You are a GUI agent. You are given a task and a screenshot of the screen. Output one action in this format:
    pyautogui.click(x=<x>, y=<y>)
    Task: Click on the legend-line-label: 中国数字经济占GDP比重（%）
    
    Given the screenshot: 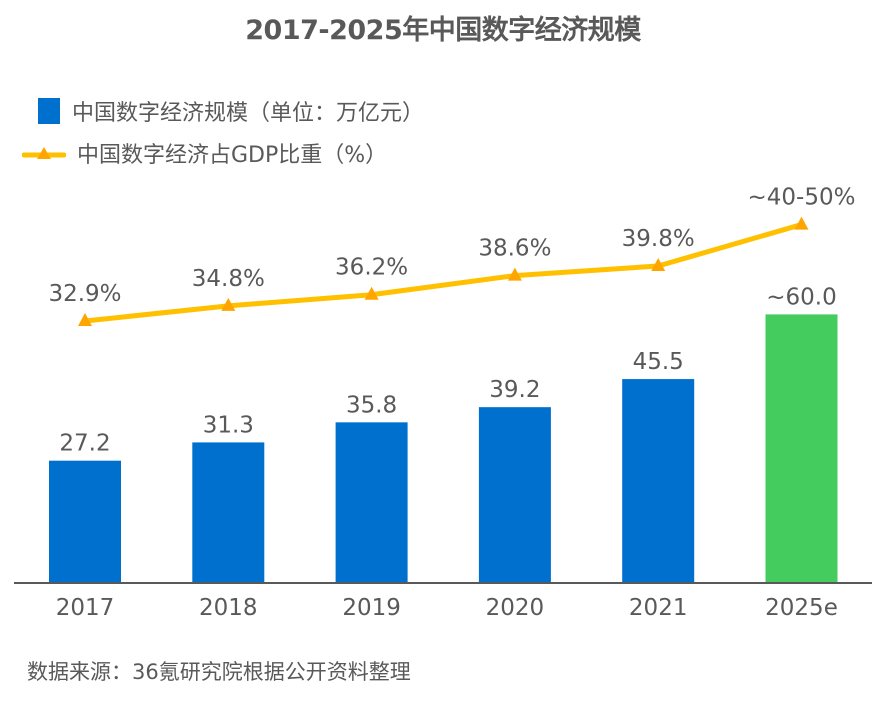 What is the action you would take?
    pyautogui.click(x=232, y=155)
    